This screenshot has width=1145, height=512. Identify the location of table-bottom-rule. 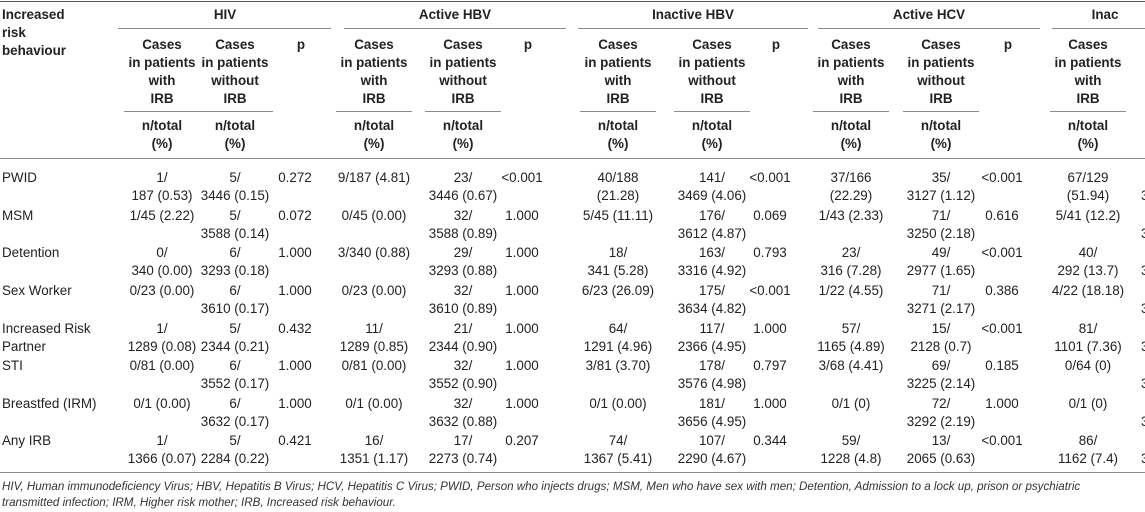
(572, 472).